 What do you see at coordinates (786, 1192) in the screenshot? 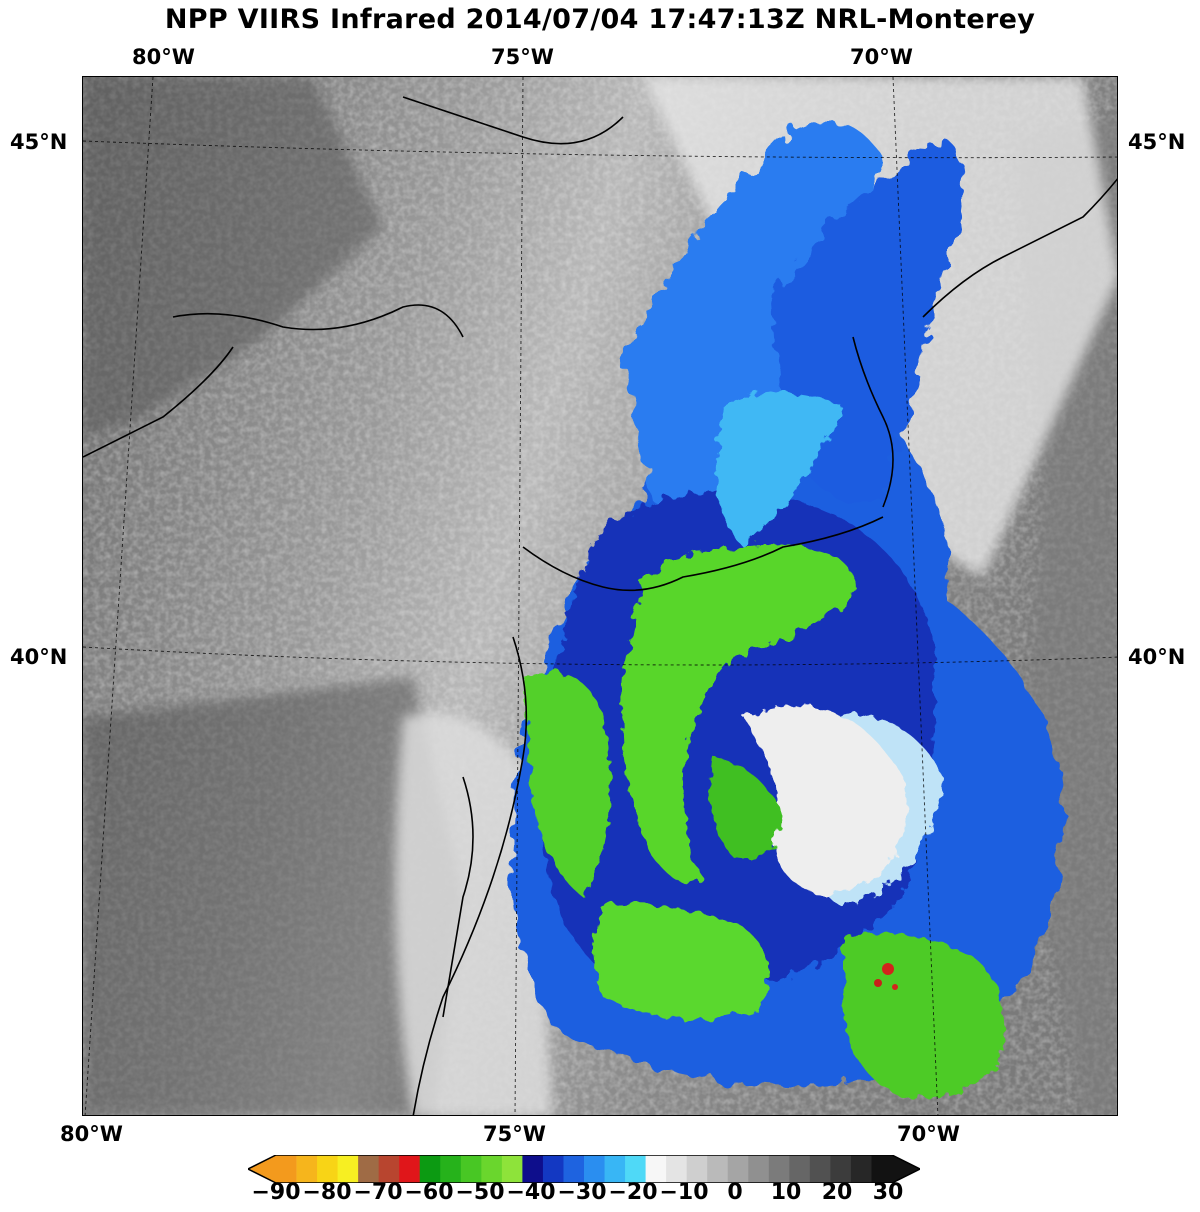
I see `colorbar-tick: 10` at bounding box center [786, 1192].